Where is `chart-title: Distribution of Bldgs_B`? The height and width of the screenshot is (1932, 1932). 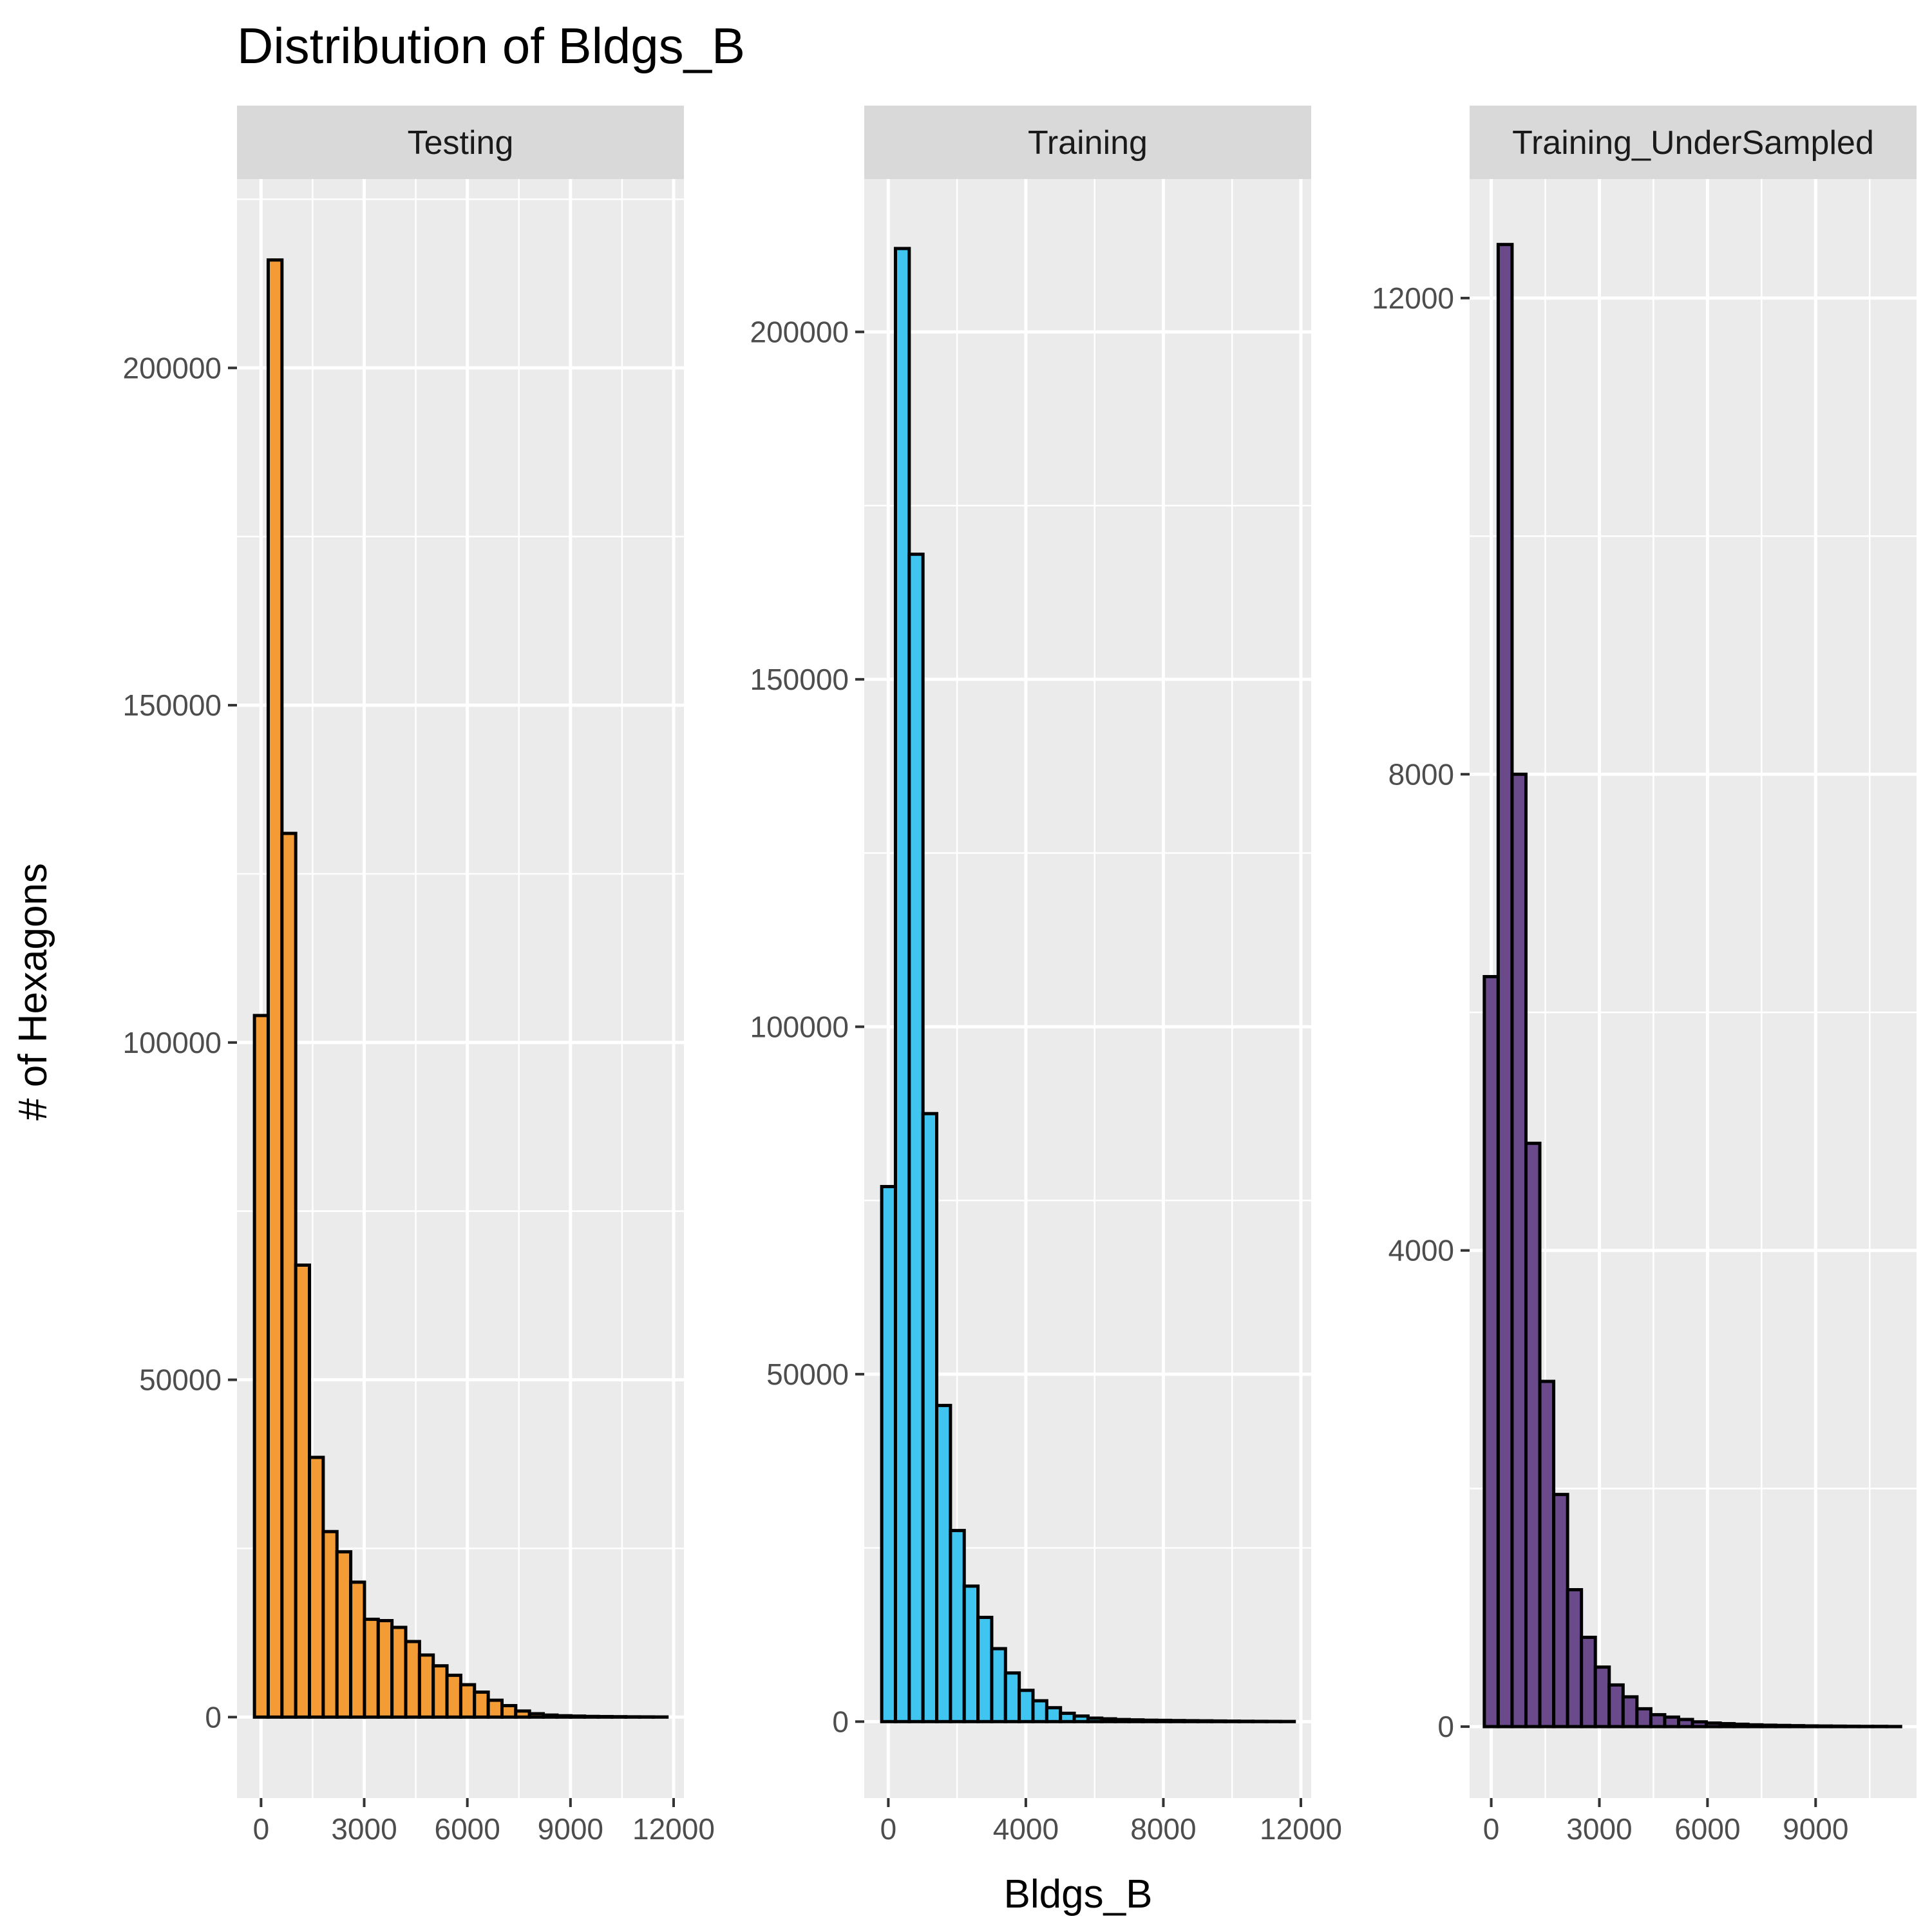 chart-title: Distribution of Bldgs_B is located at coordinates (491, 46).